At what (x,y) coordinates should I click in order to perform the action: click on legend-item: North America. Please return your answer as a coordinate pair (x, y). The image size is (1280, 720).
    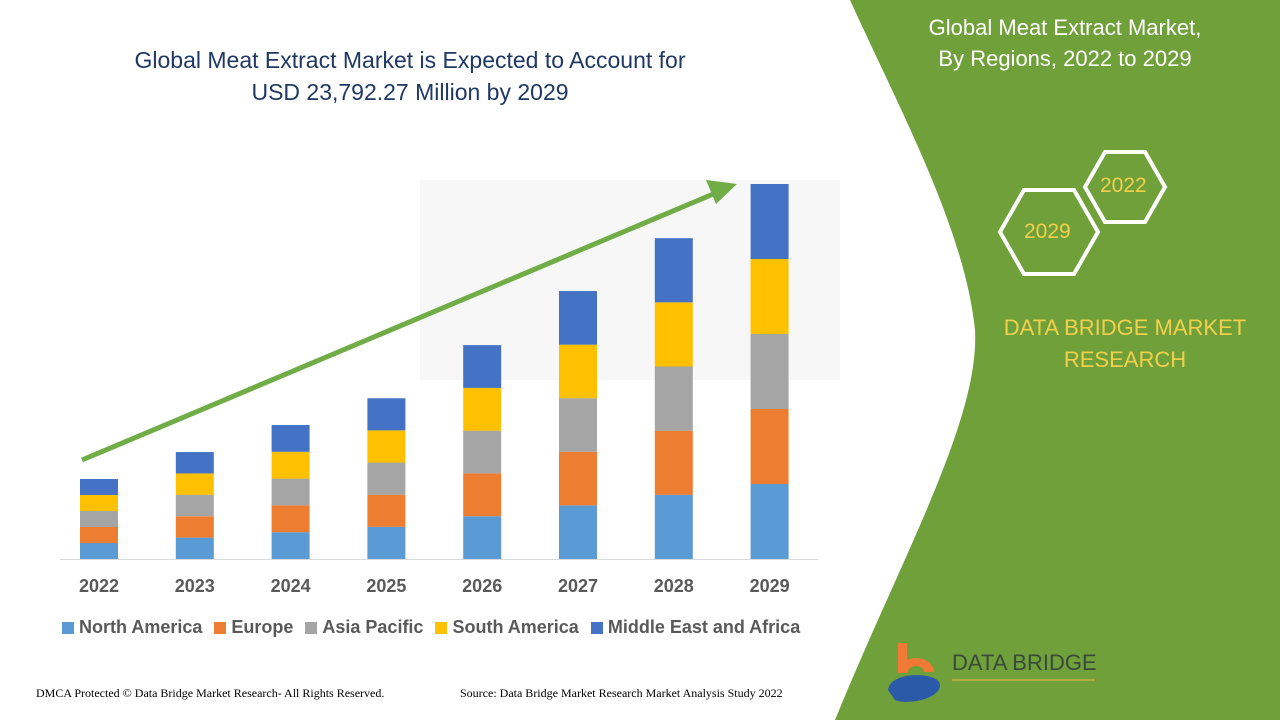
    Looking at the image, I should click on (132, 627).